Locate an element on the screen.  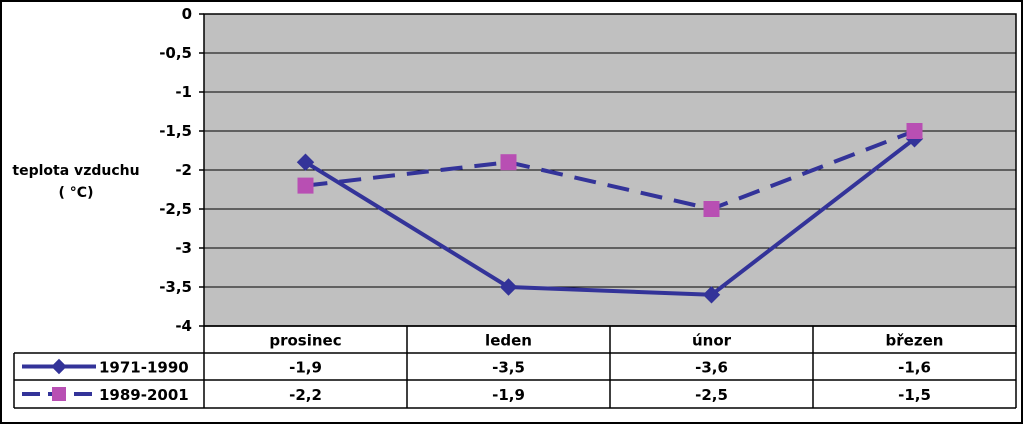
y-axis-label-line-2: ( °C) is located at coordinates (76, 193).